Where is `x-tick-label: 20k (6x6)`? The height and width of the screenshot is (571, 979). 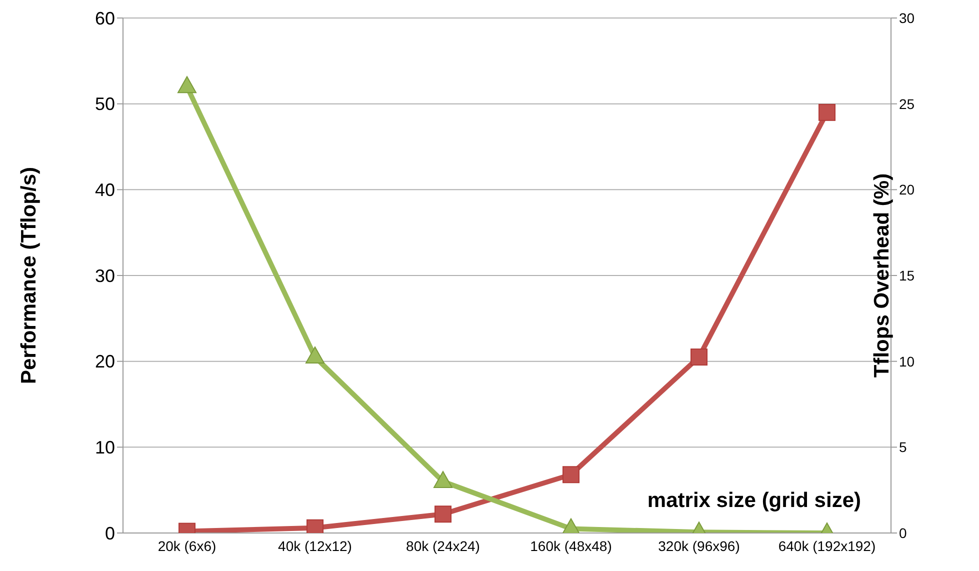
x-tick-label: 20k (6x6) is located at coordinates (187, 546).